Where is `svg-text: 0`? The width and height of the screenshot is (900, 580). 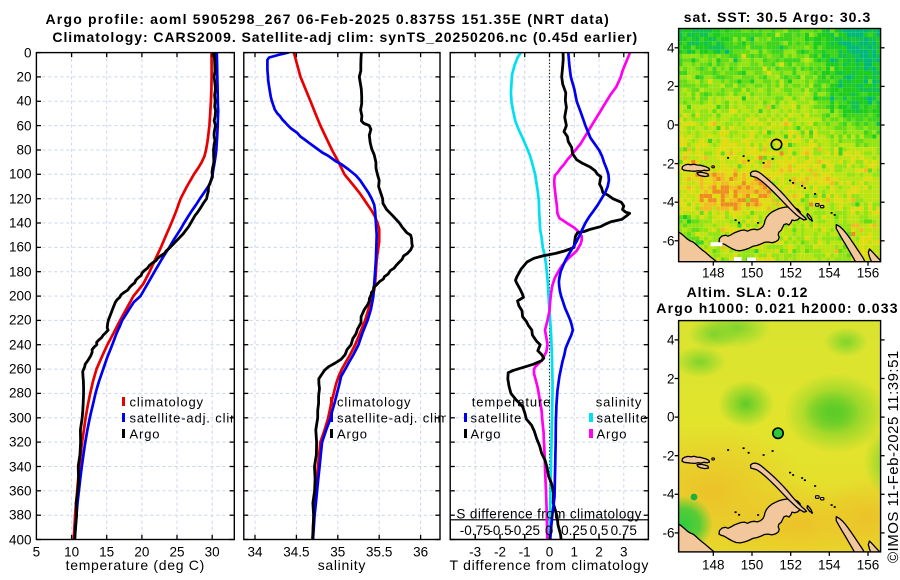 svg-text: 0 is located at coordinates (549, 530).